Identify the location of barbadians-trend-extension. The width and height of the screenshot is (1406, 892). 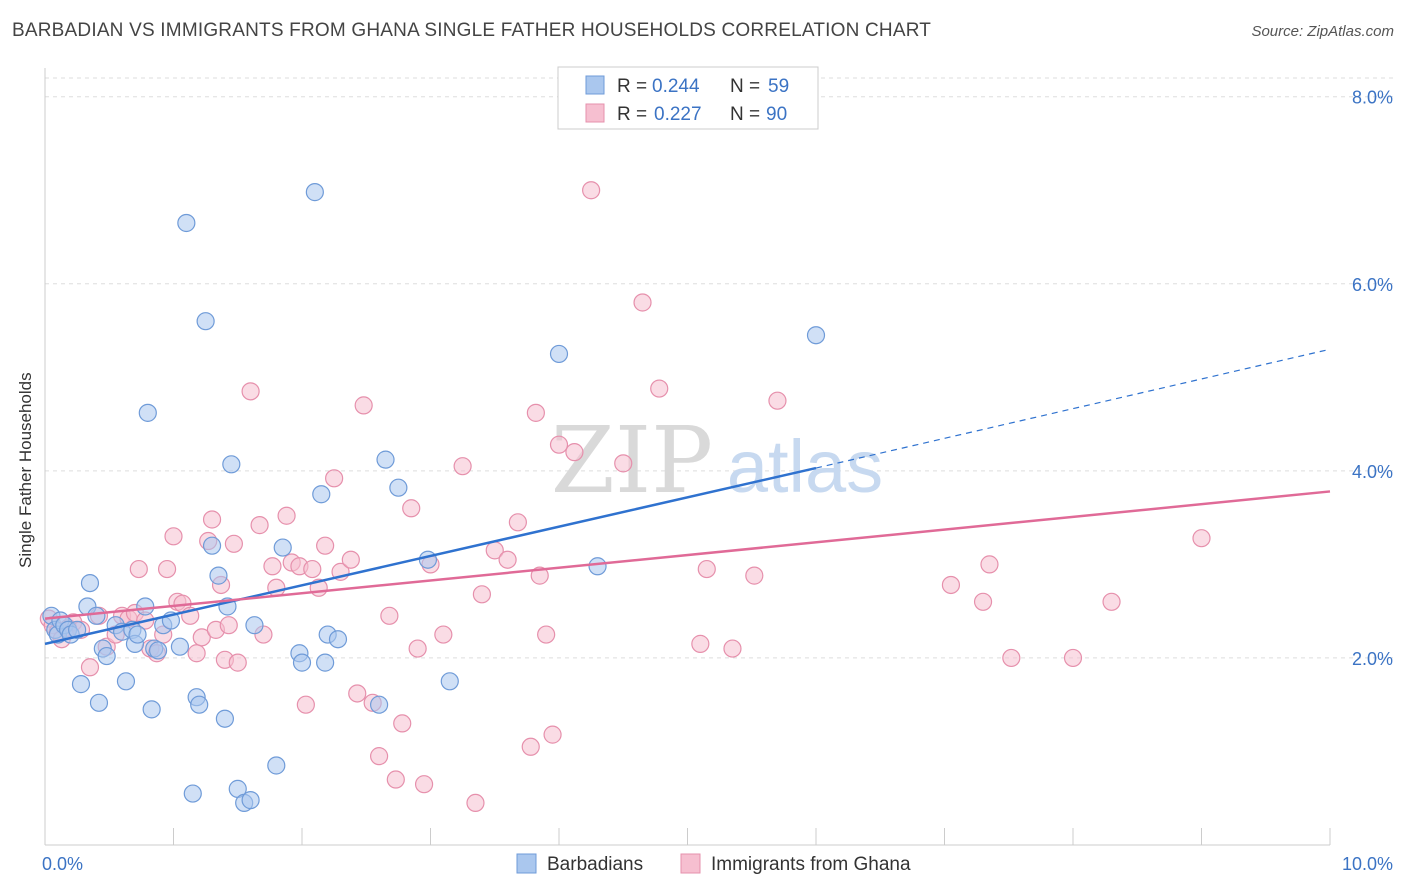
(1073, 408).